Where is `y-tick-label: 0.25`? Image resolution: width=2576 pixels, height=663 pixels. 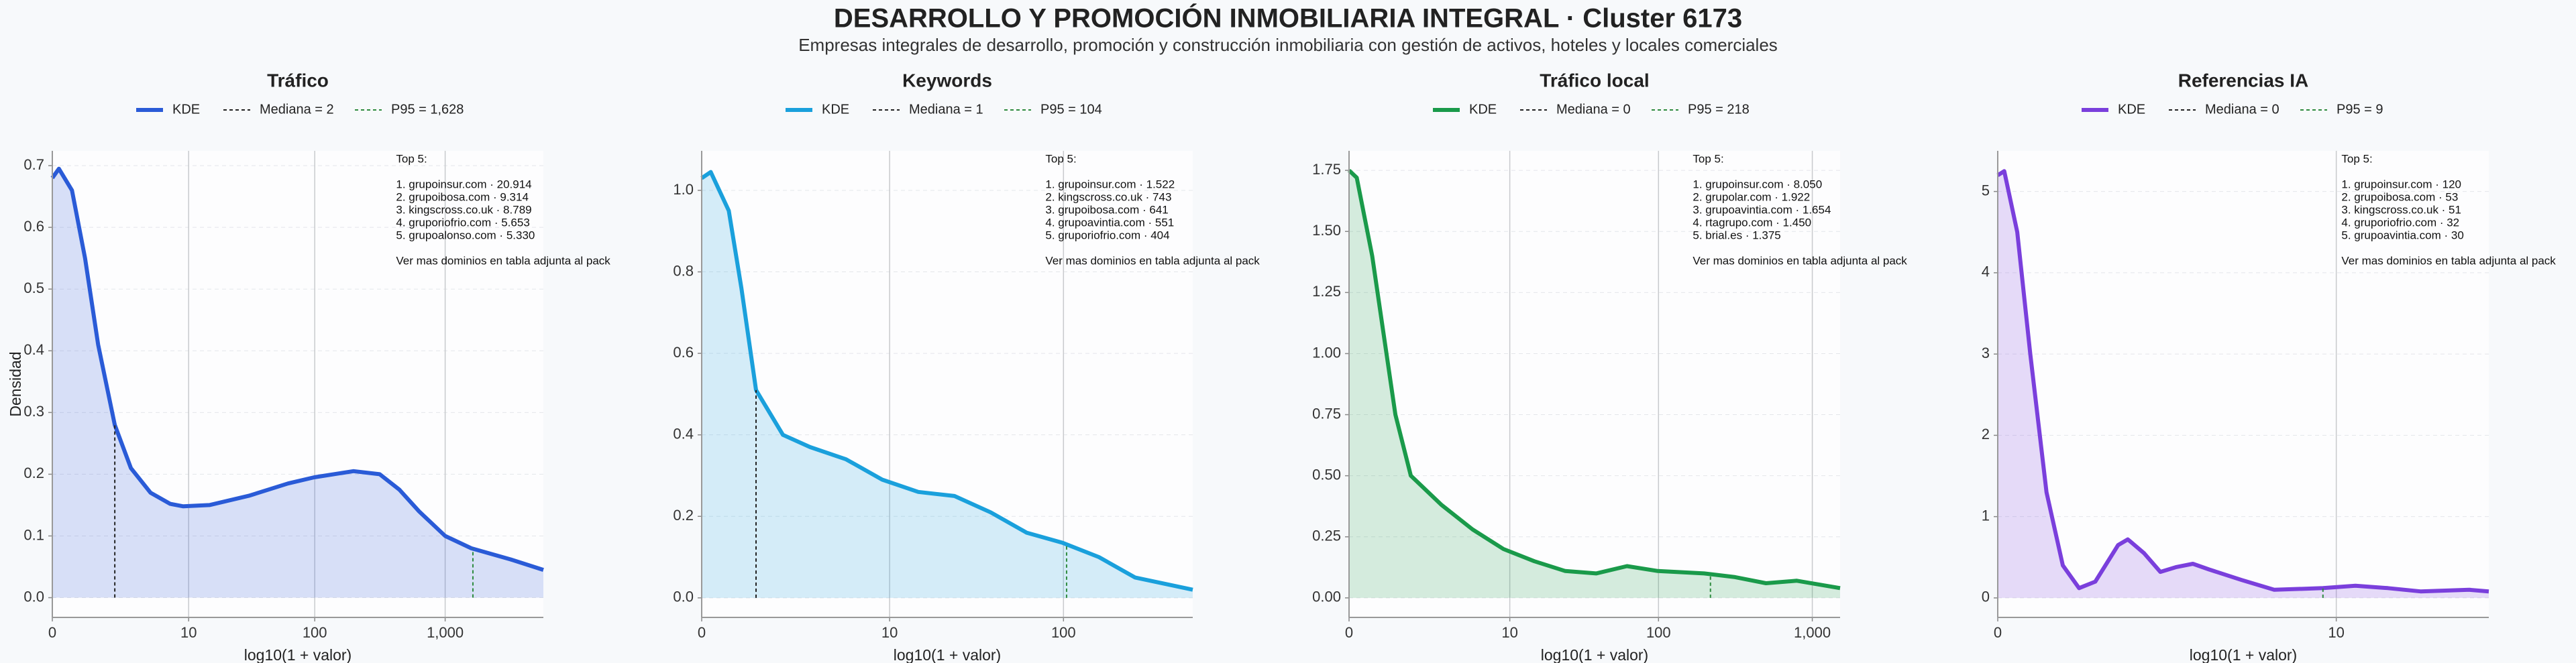 y-tick-label: 0.25 is located at coordinates (1326, 536).